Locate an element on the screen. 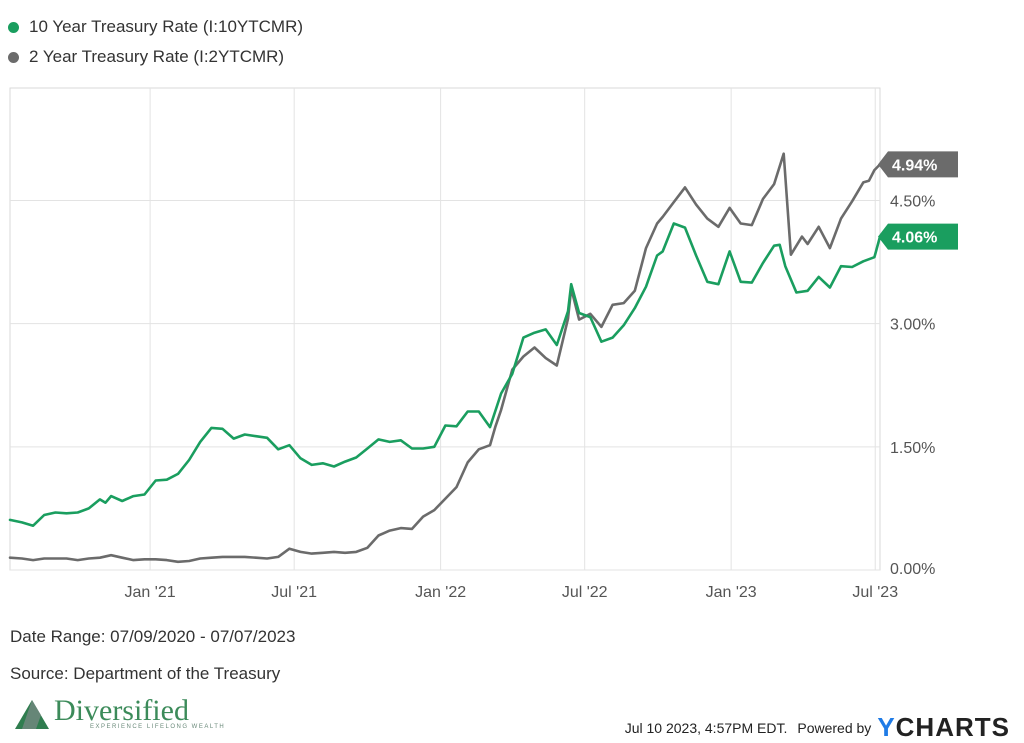 This screenshot has height=743, width=1024. end-flag-10y is located at coordinates (918, 236).